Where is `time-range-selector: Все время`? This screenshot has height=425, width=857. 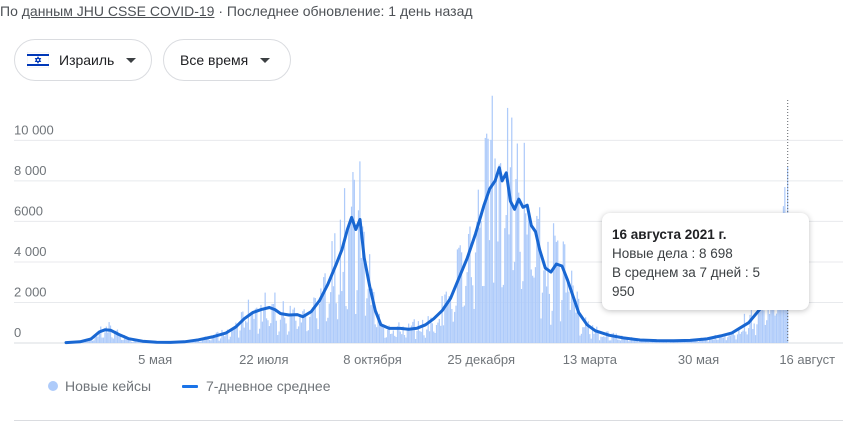 time-range-selector: Все время is located at coordinates (227, 60).